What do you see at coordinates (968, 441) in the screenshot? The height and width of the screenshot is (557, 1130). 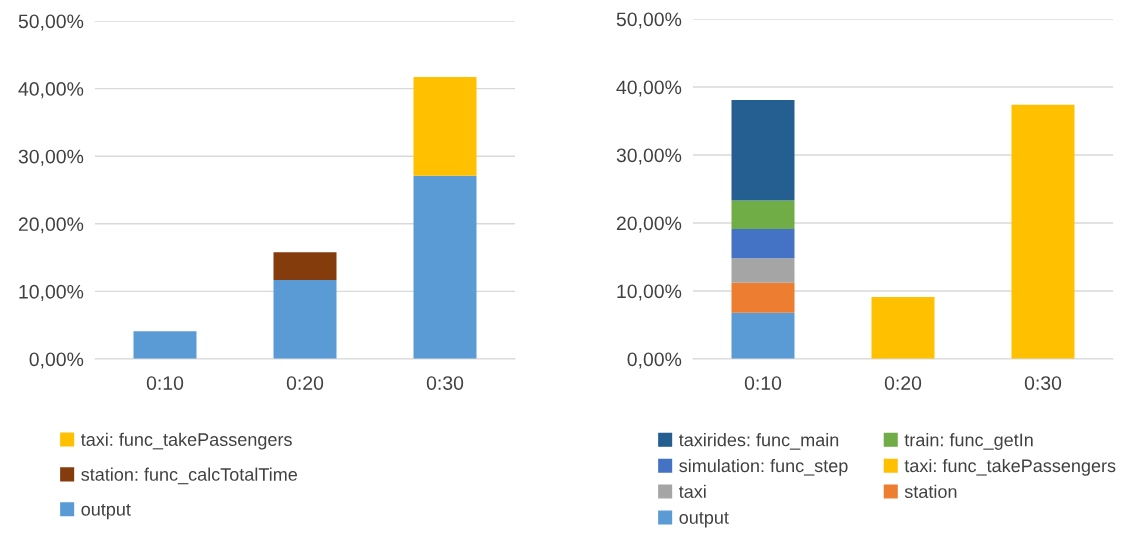 I see `legend-label: train: func_getIn` at bounding box center [968, 441].